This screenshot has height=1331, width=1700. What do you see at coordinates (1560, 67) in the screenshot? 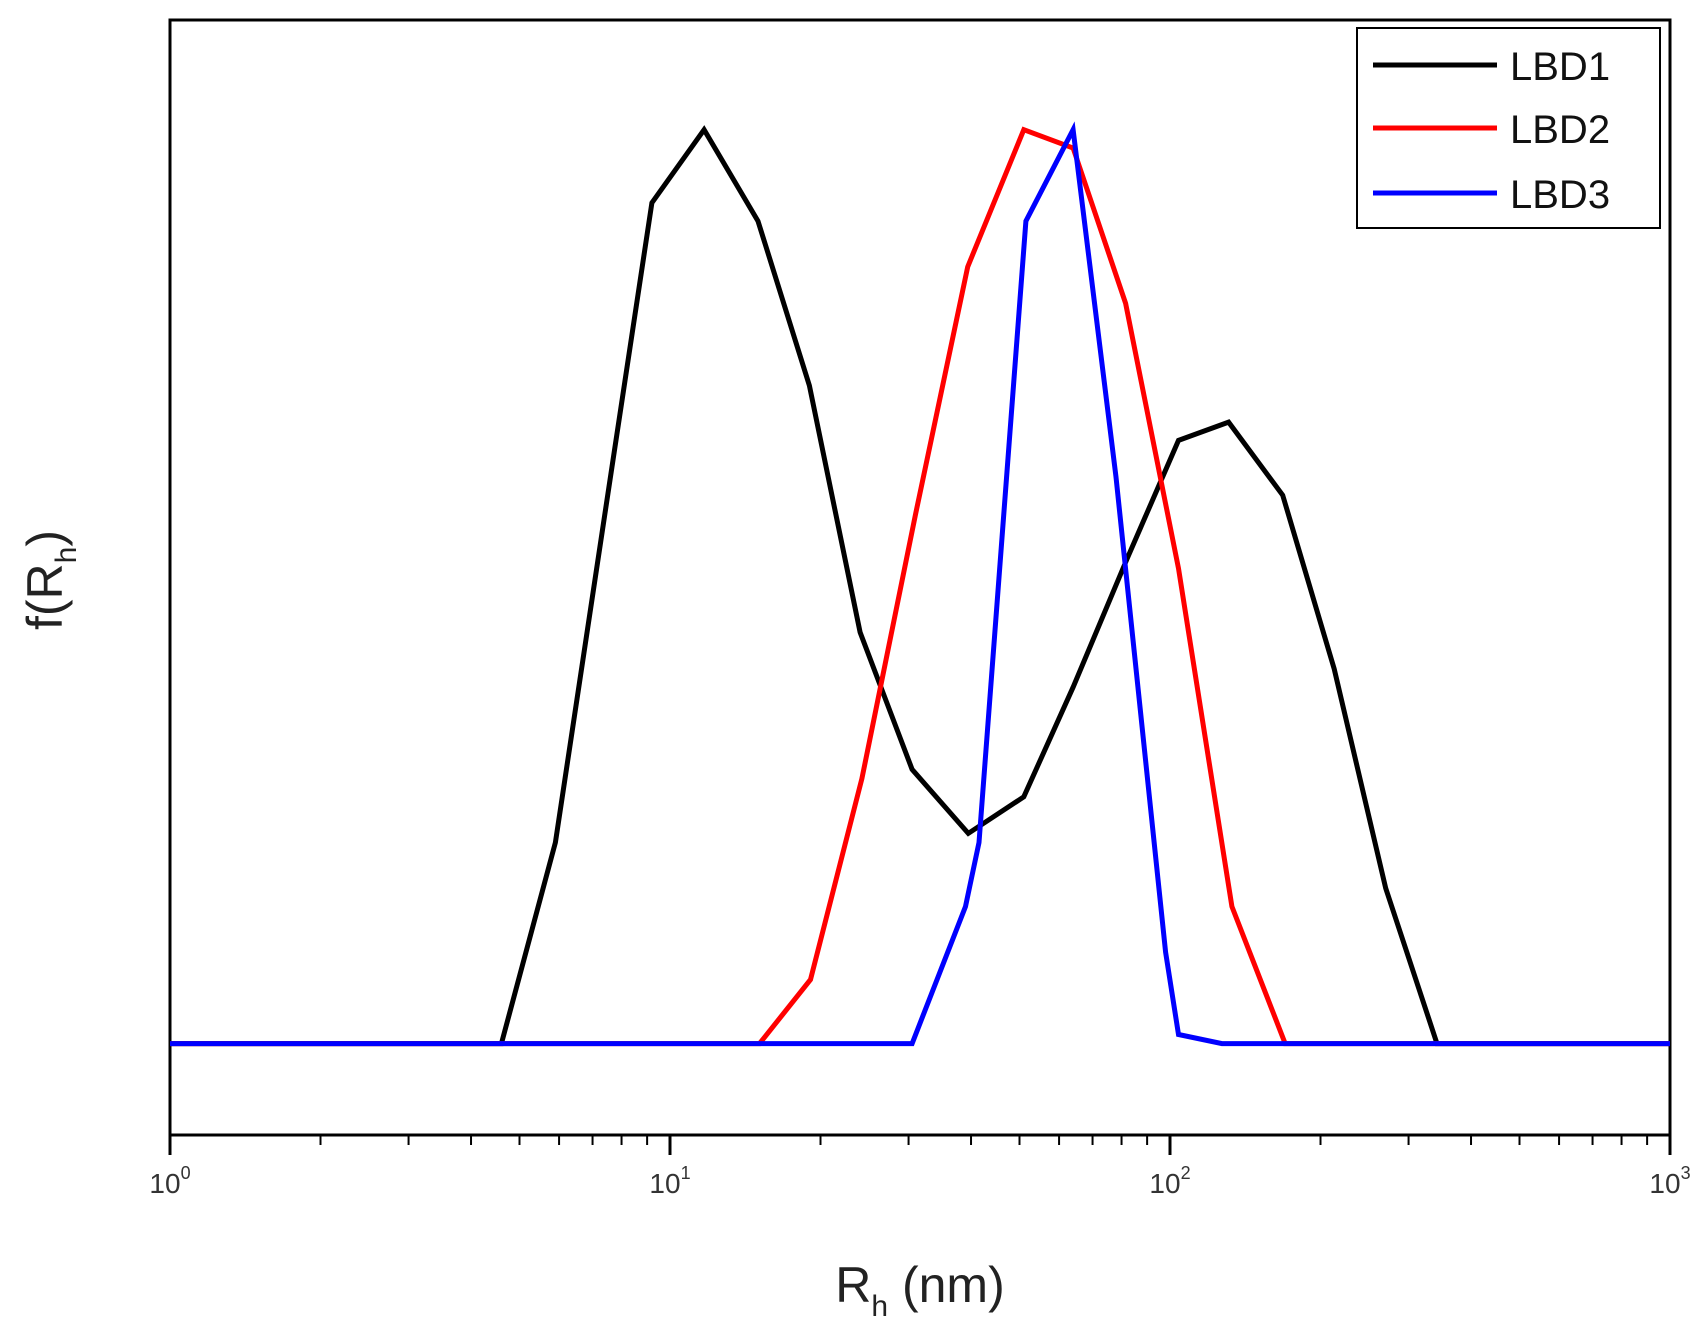
I see `legend-label-lbd1: LBD1` at bounding box center [1560, 67].